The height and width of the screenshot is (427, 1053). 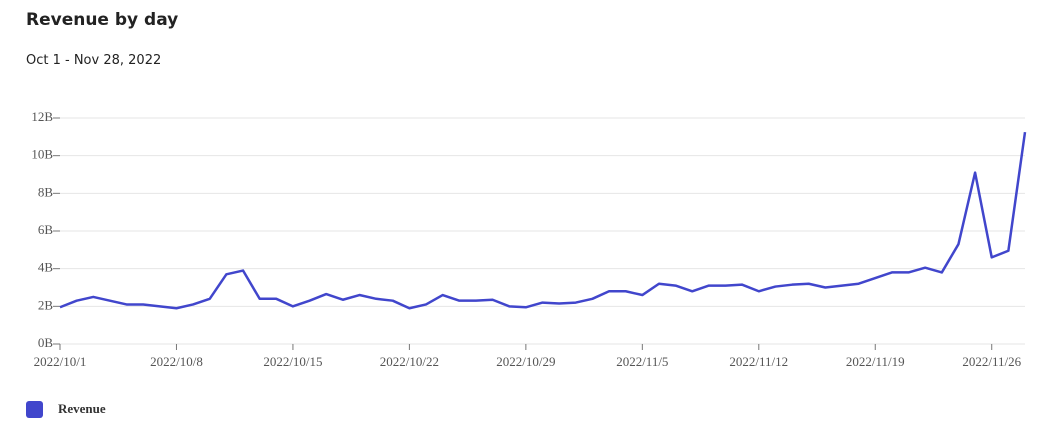 What do you see at coordinates (46, 229) in the screenshot?
I see `y-tick-label: 6B` at bounding box center [46, 229].